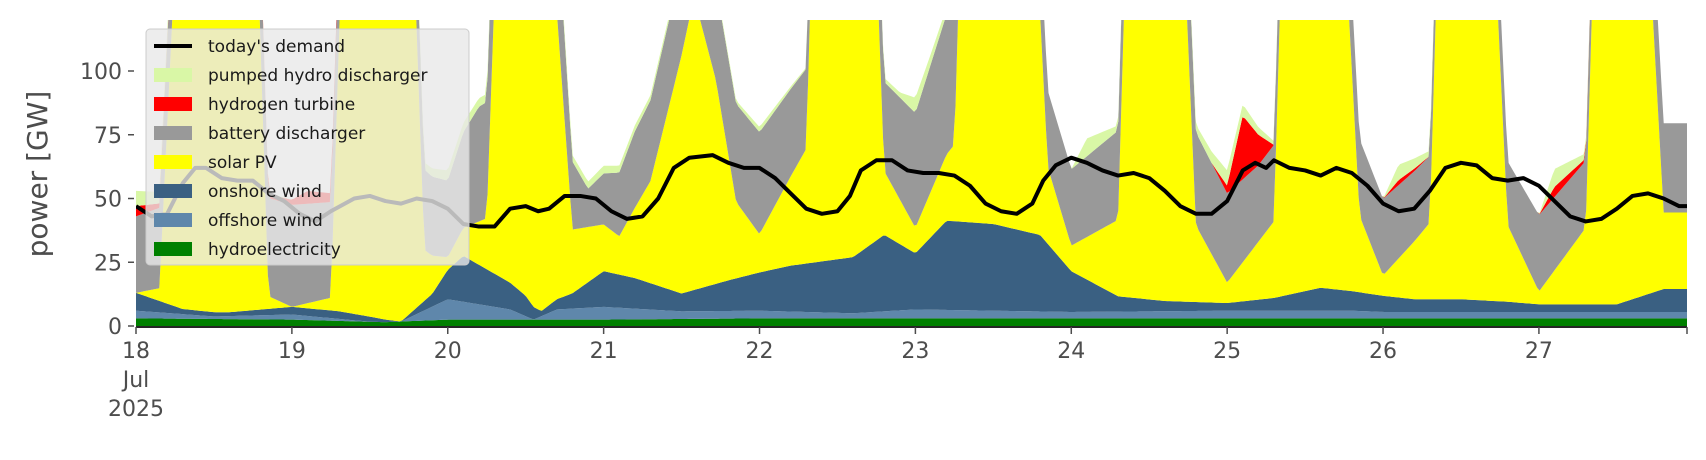  I want to click on x-tick-label: 22, so click(760, 351).